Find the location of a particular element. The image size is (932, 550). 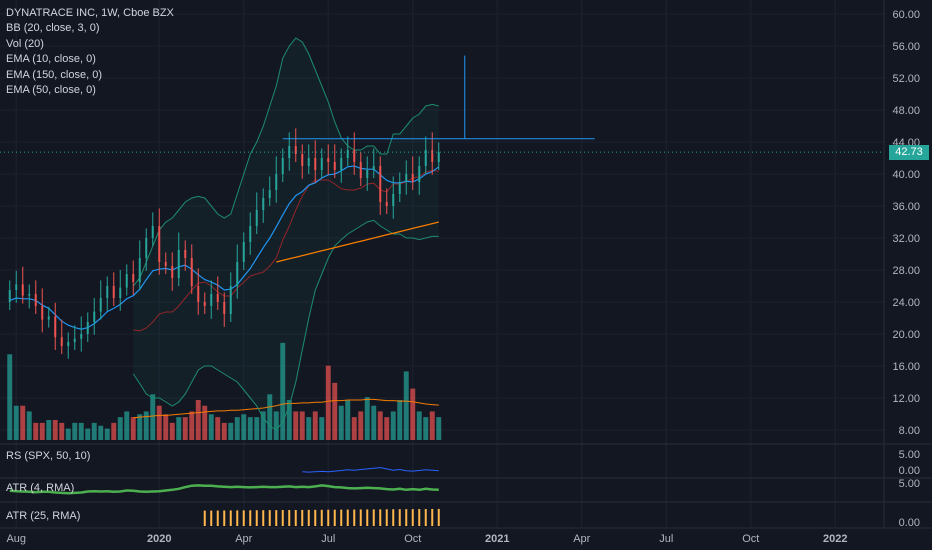

legend-item-ema50: EMA (50, close, 0) is located at coordinates (51, 90).